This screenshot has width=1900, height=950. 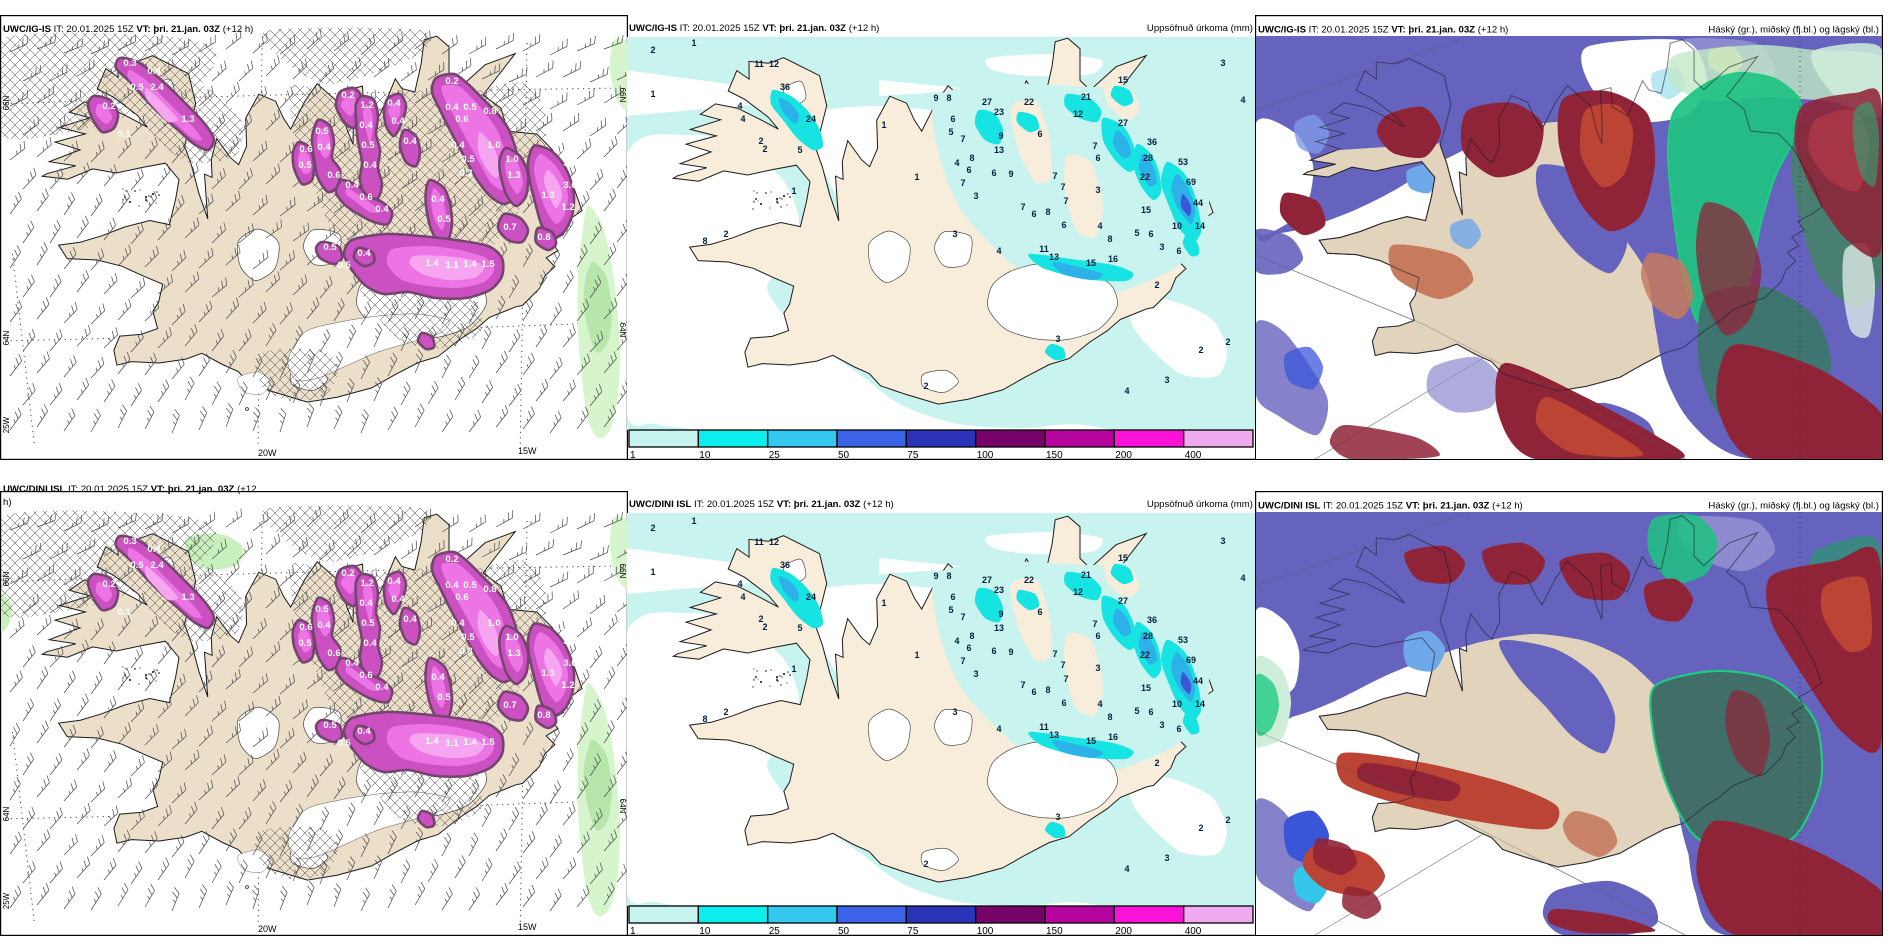 What do you see at coordinates (366, 583) in the screenshot?
I see `svg-text: 1.2` at bounding box center [366, 583].